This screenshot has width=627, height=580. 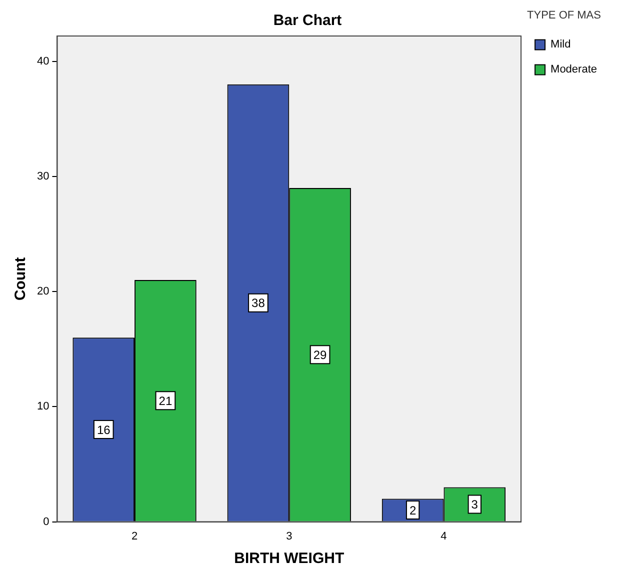 What do you see at coordinates (259, 303) in the screenshot?
I see `data-label: 38` at bounding box center [259, 303].